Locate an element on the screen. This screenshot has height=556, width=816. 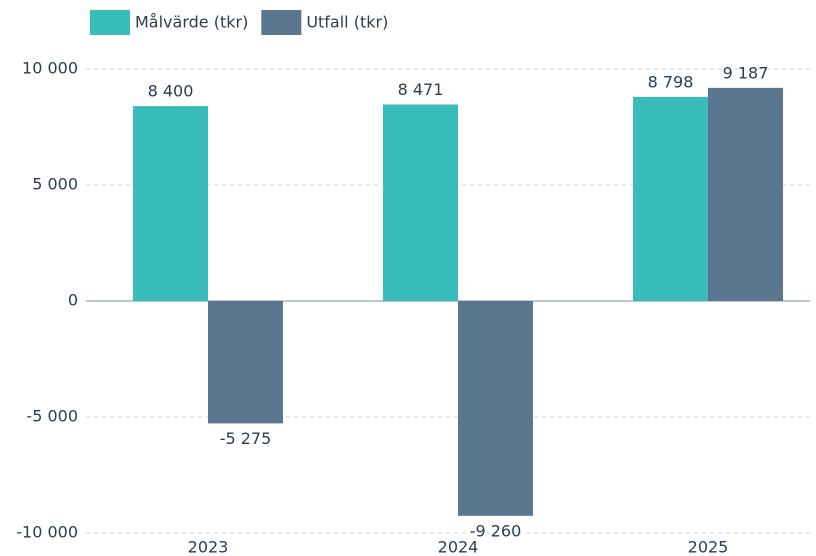
value-label: -5 275 is located at coordinates (246, 438).